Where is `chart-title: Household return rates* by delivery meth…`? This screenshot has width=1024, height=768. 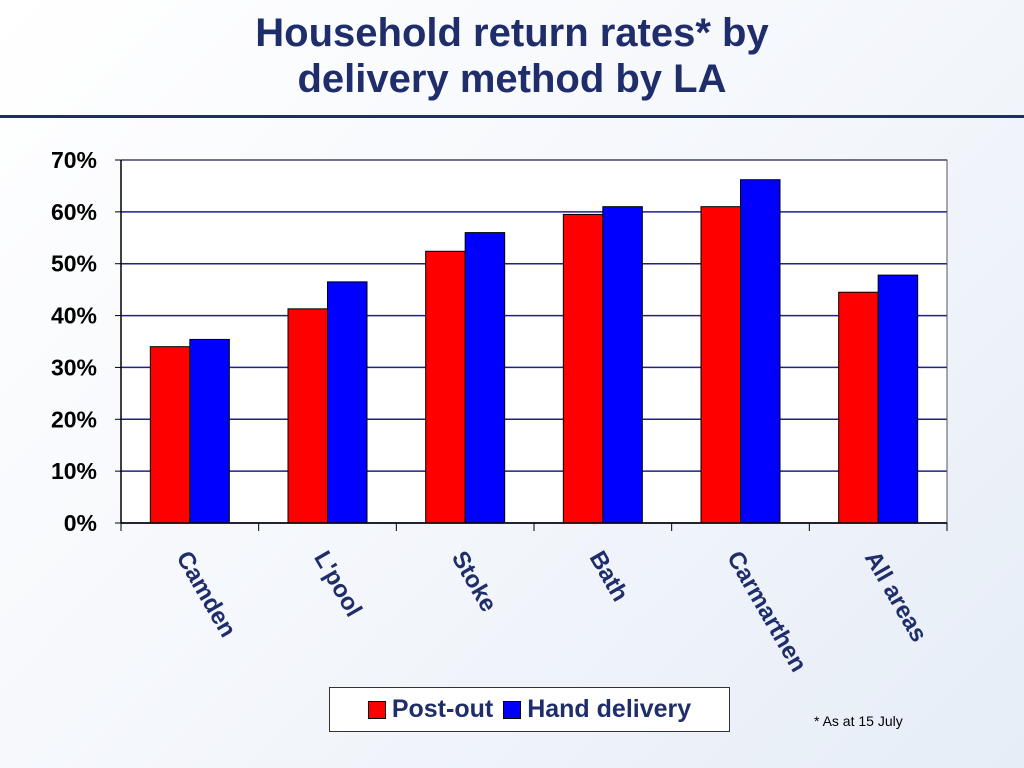
chart-title: Household return rates* by delivery meth… is located at coordinates (512, 56).